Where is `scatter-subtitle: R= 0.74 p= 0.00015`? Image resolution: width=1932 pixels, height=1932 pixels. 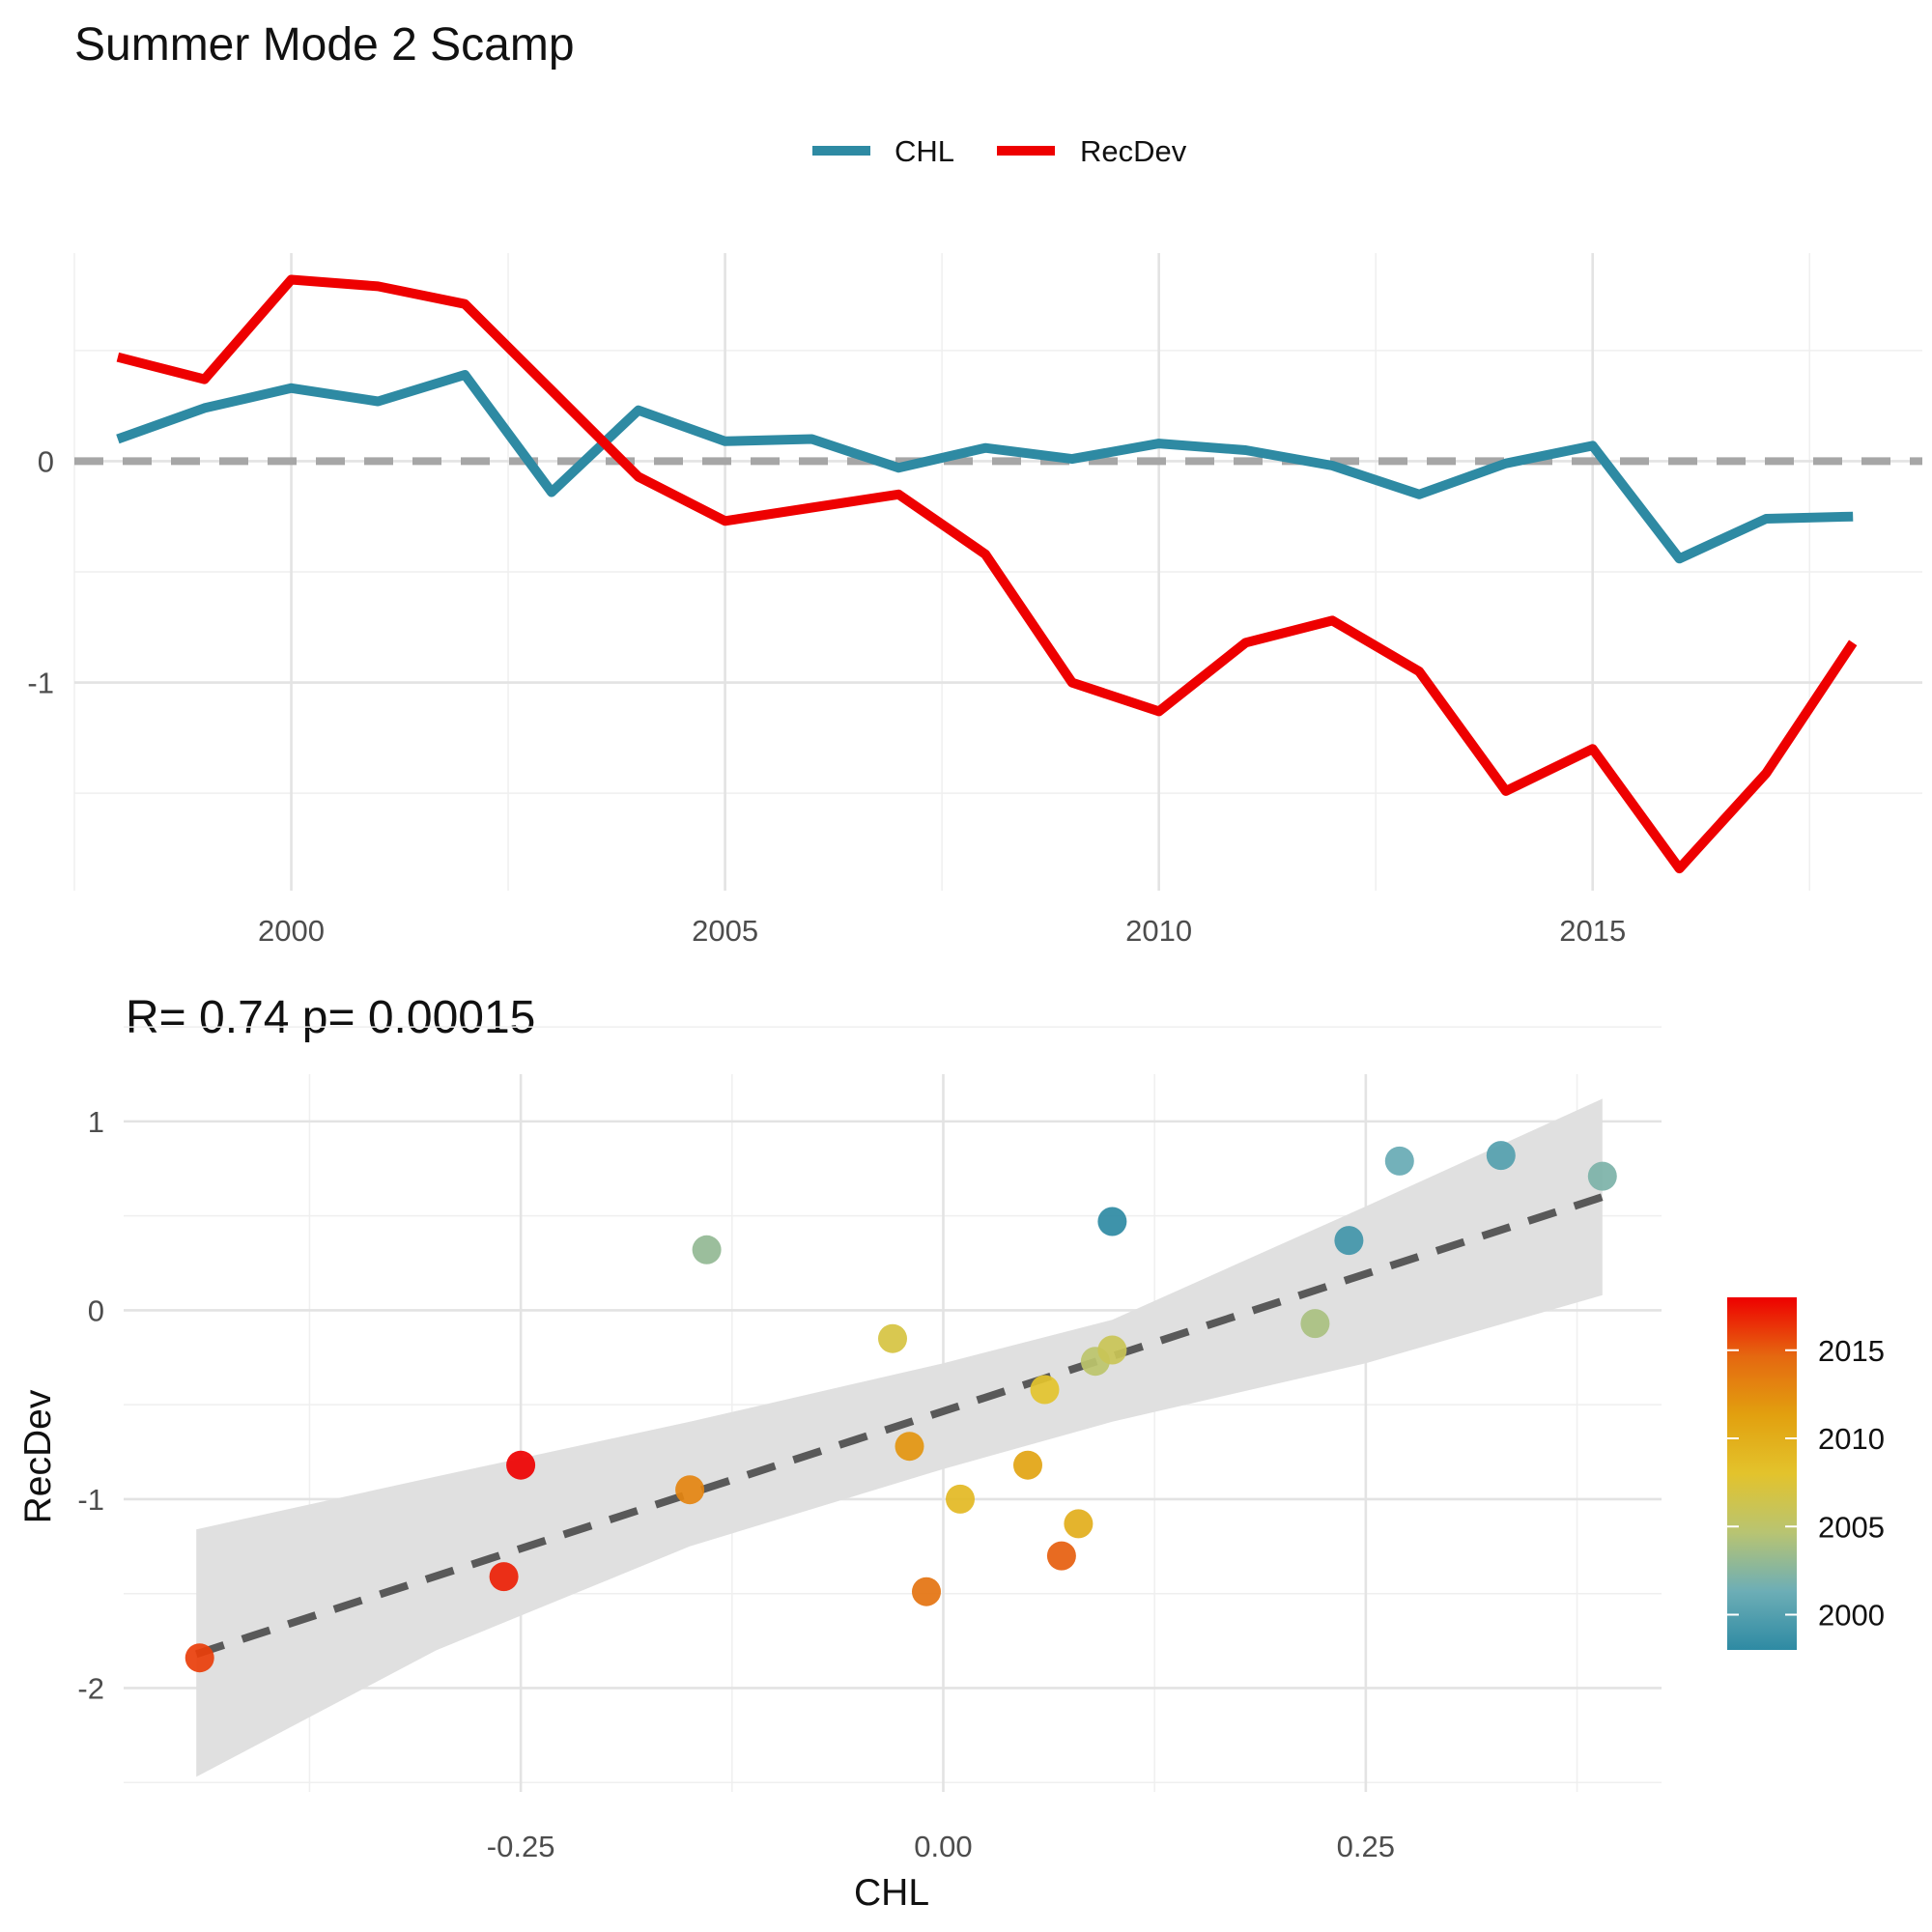
scatter-subtitle: R= 0.74 p= 0.00015 is located at coordinates (330, 1018).